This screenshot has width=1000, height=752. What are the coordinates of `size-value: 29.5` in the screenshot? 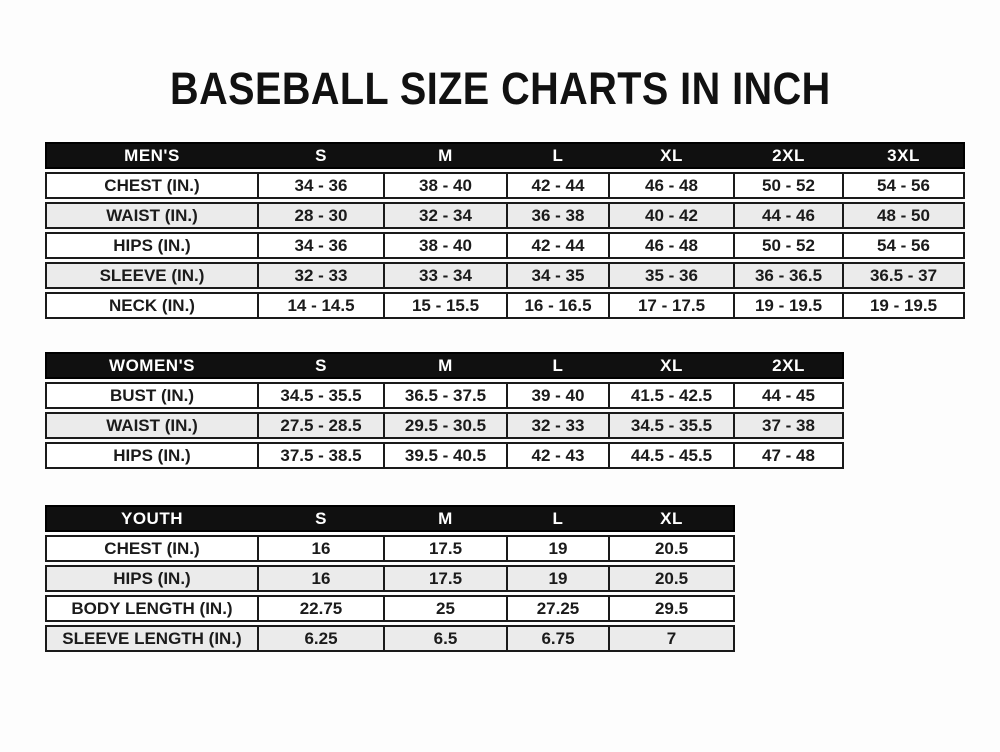 It's located at (670, 608).